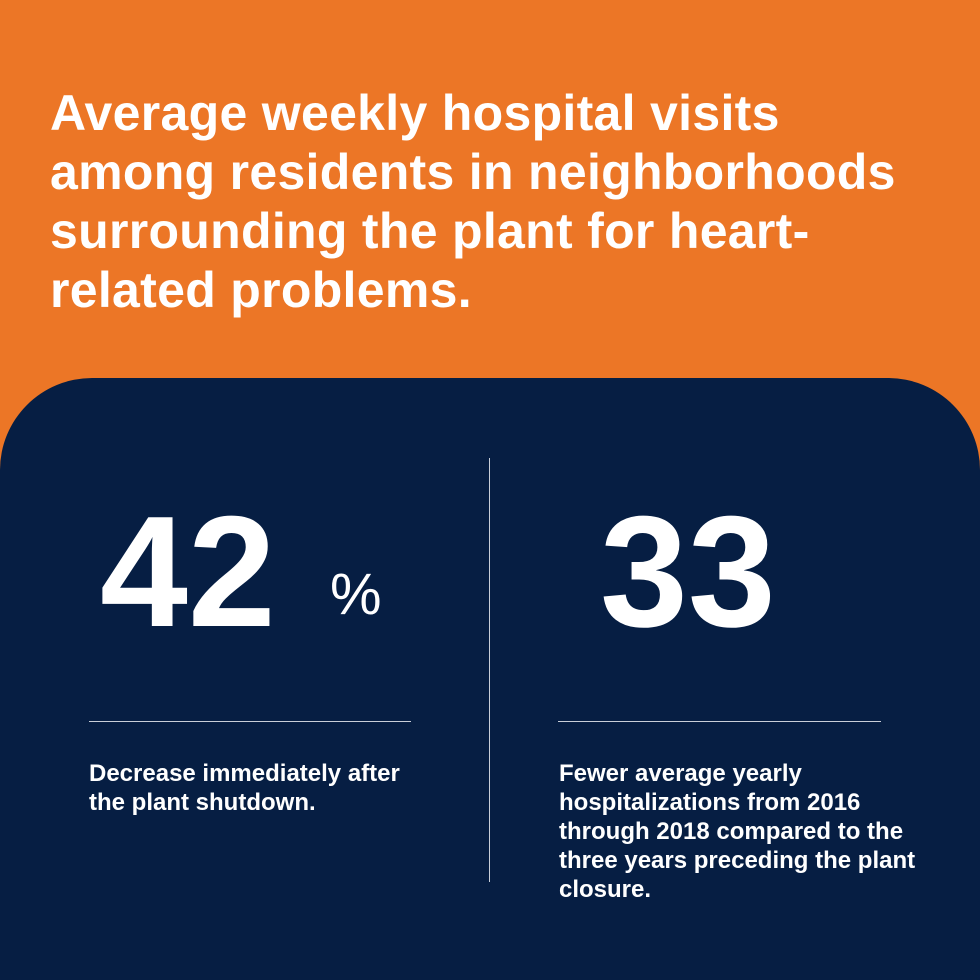 Image resolution: width=980 pixels, height=980 pixels. Describe the element at coordinates (489, 670) in the screenshot. I see `divider` at that location.